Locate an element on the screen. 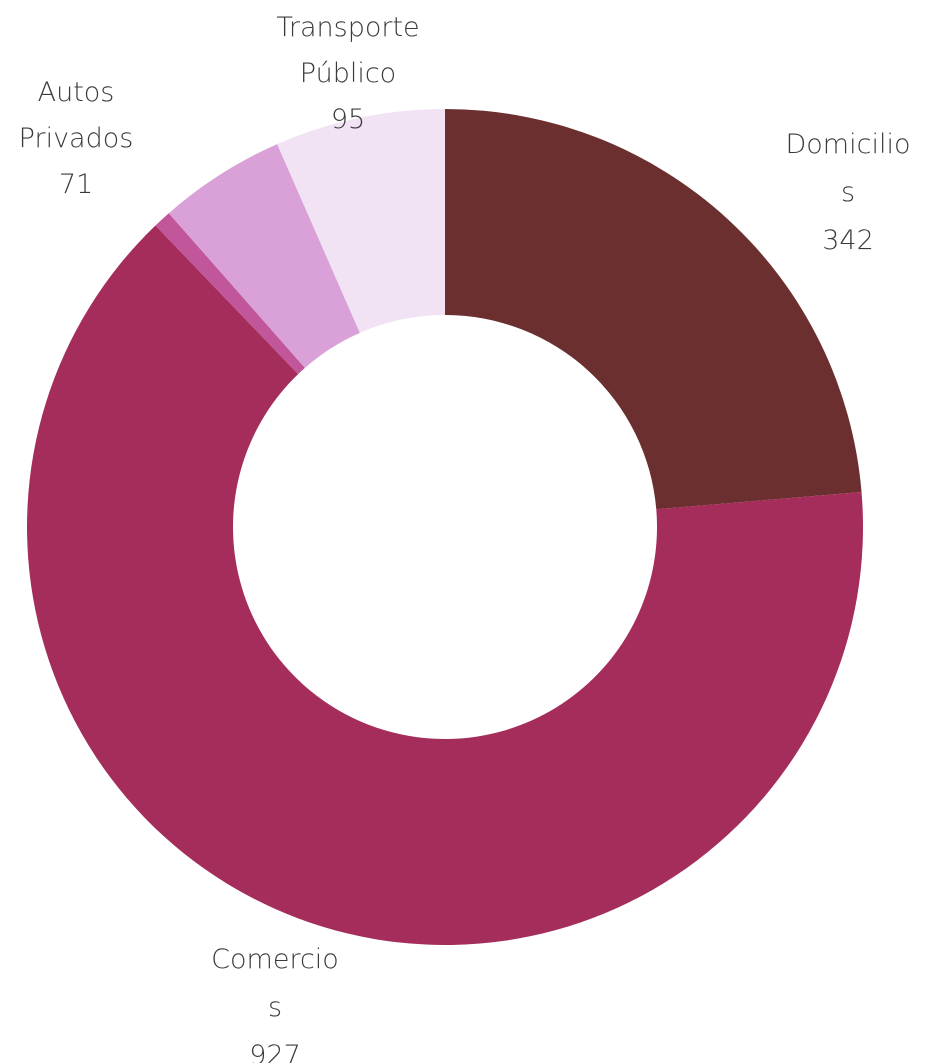 The image size is (927, 1063). slice-label-transporte-p-blico: Transporte Público 95 is located at coordinates (347, 73).